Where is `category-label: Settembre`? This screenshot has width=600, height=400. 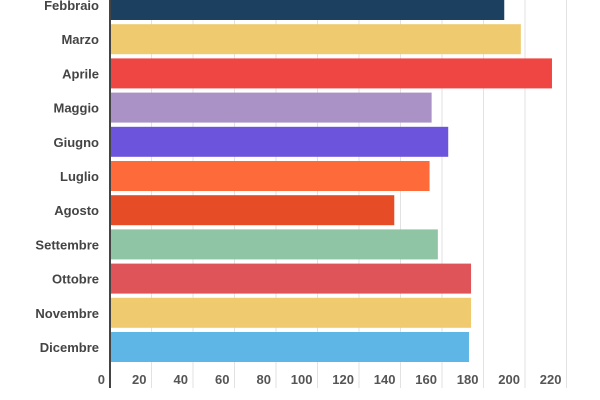
category-label: Settembre is located at coordinates (67, 244).